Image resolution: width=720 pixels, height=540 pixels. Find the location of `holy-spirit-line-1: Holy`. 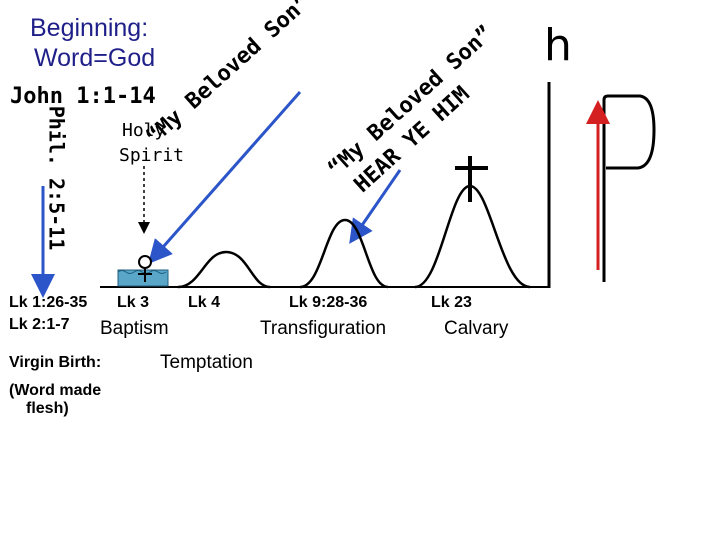

holy-spirit-line-1: Holy is located at coordinates (144, 130).